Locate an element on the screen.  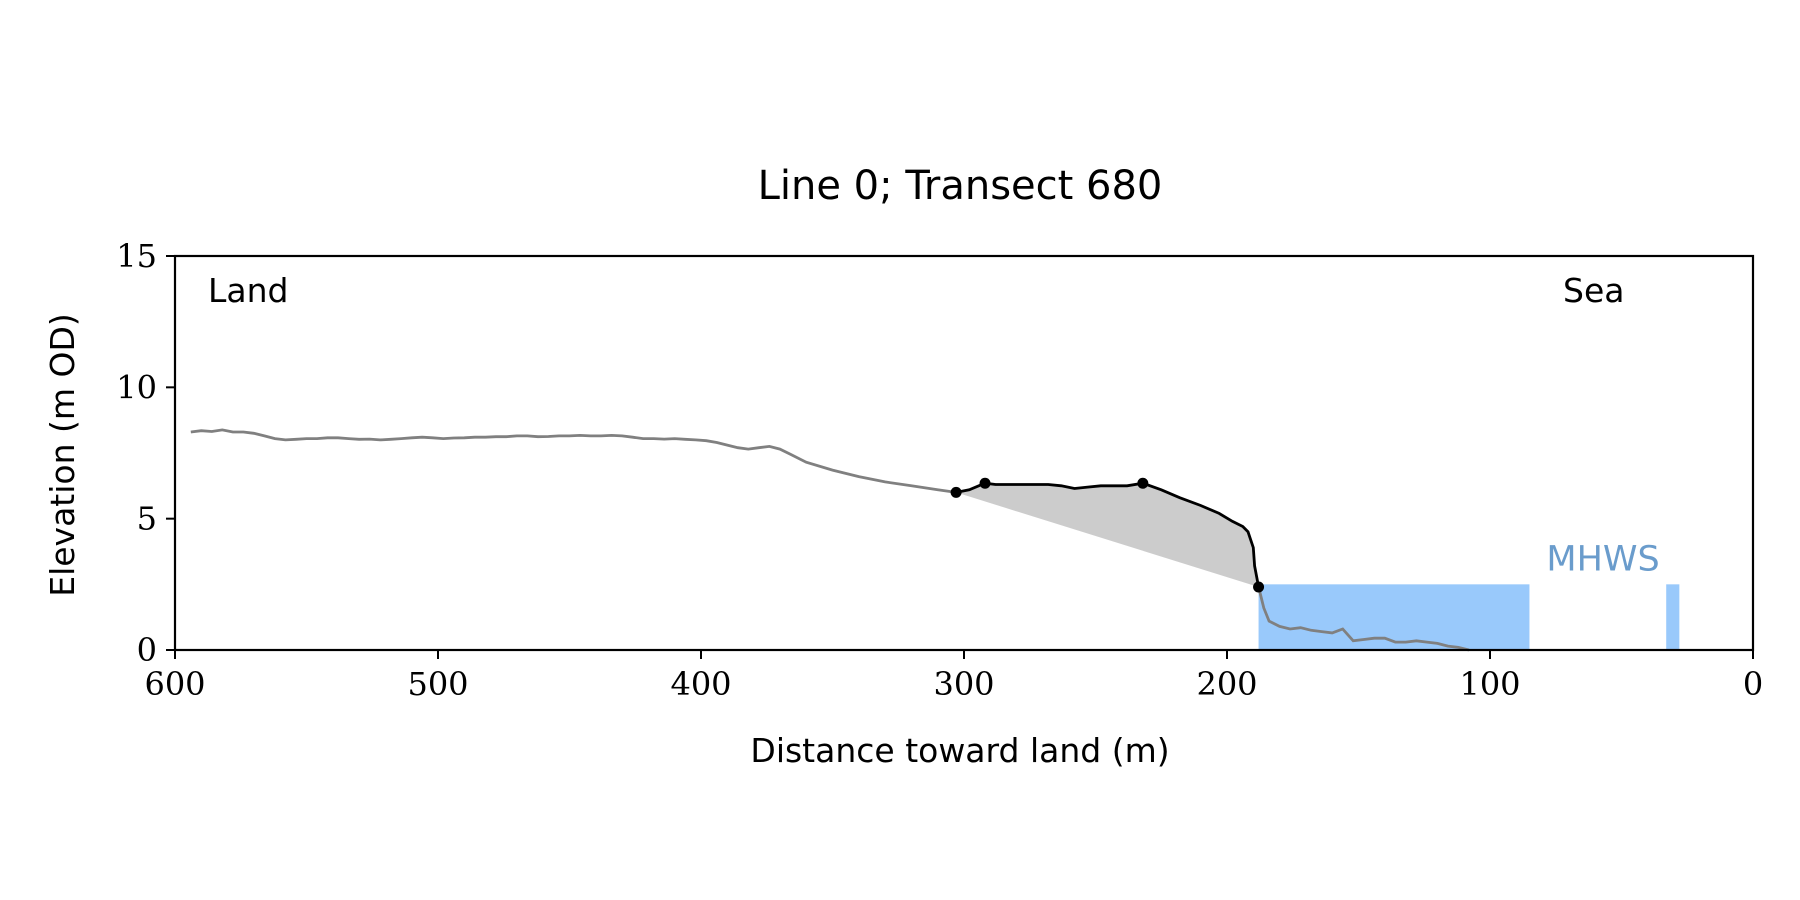
water-layer is located at coordinates (1469, 617).